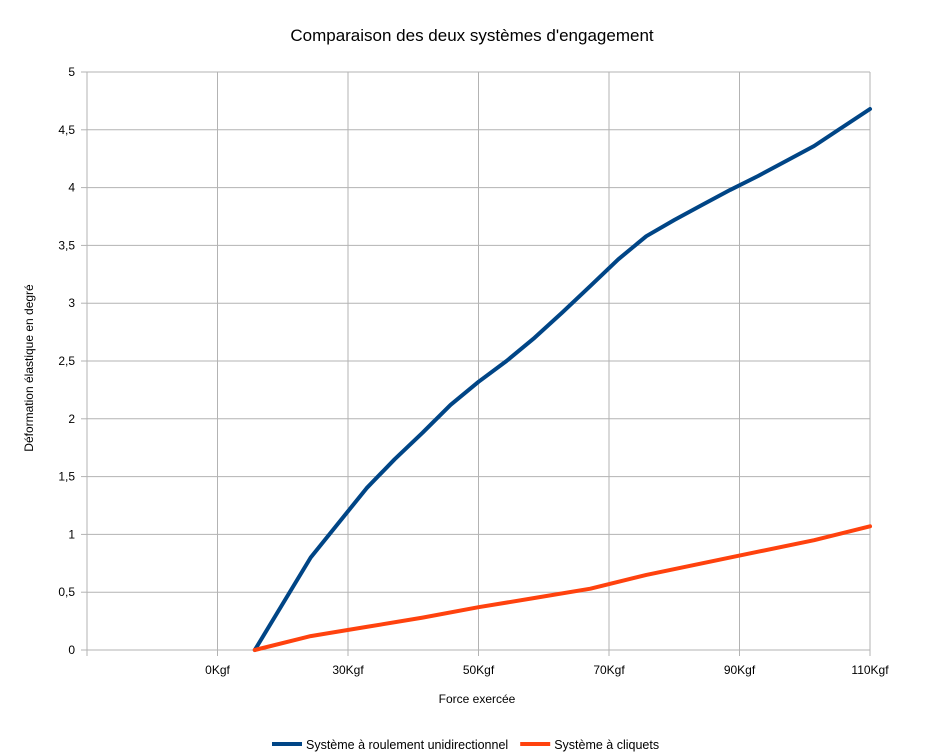 This screenshot has width=945, height=756. Describe the element at coordinates (71, 72) in the screenshot. I see `y-tick-label: 5` at that location.